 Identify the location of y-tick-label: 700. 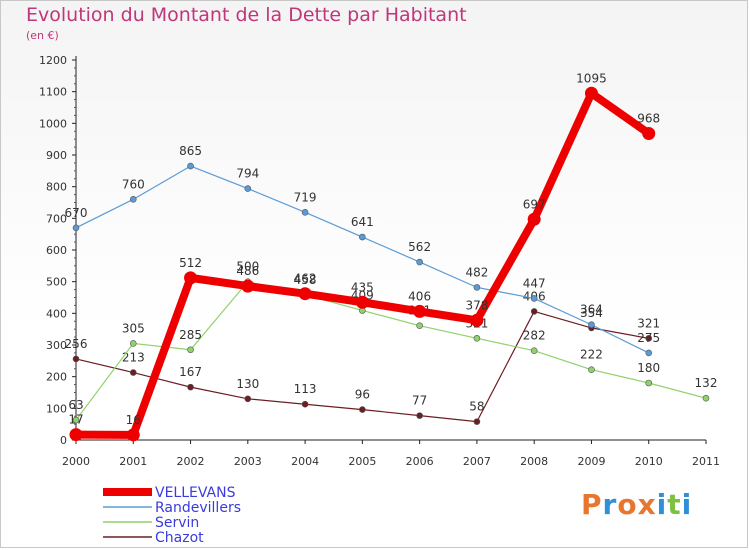
(56, 218).